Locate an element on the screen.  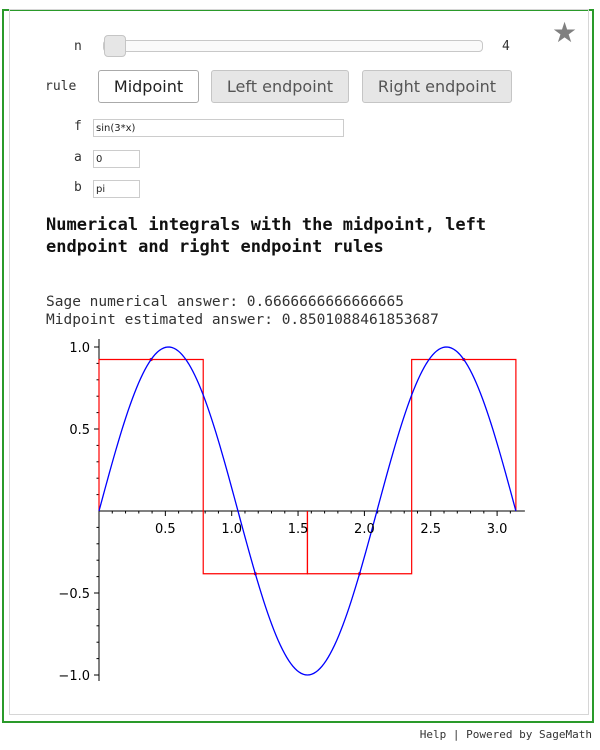
y-tick-label: −0.5 is located at coordinates (74, 594).